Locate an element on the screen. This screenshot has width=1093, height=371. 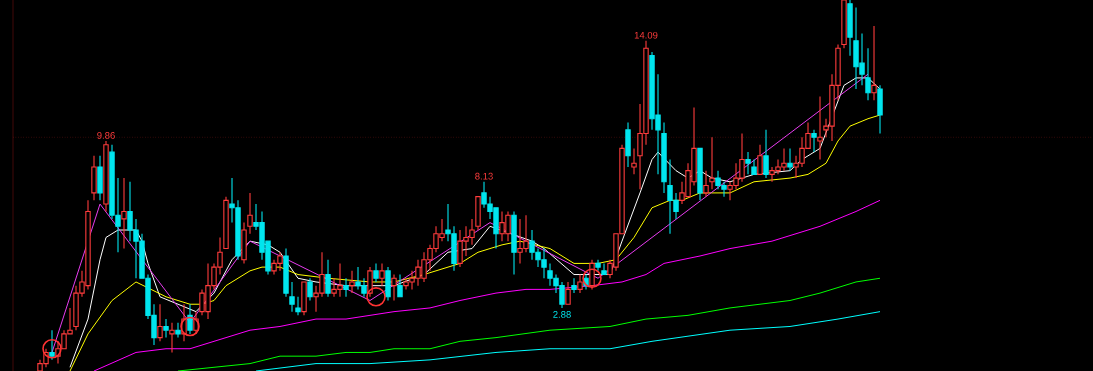
annotation: 9.86 is located at coordinates (106, 135).